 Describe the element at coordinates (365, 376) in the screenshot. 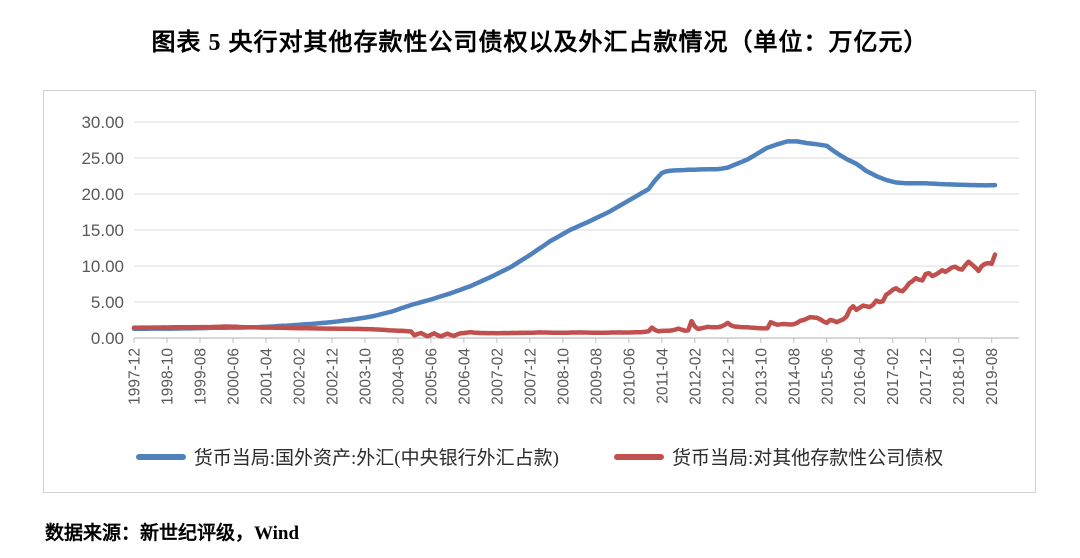

I see `x-tick-label: 2003-10` at that location.